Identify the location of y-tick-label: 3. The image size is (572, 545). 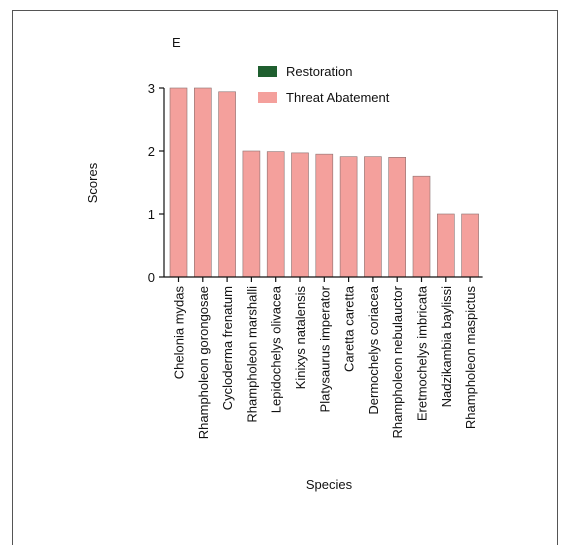
(151, 88).